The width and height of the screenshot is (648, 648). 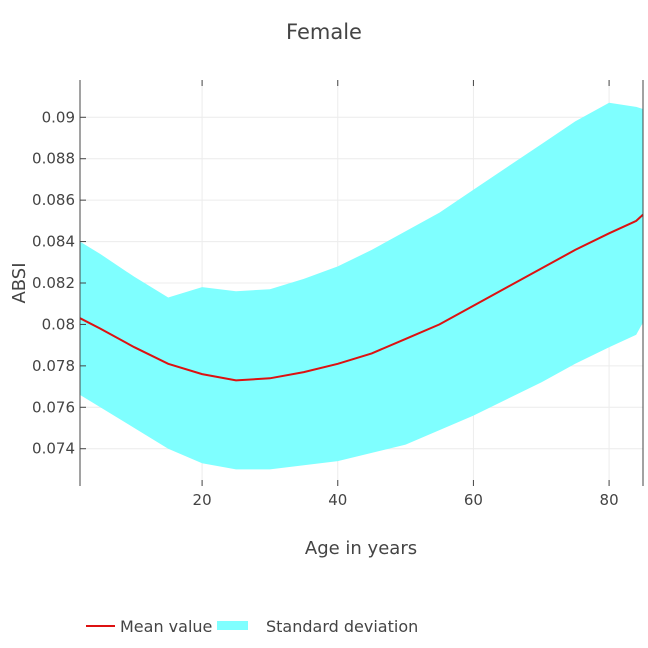 I want to click on y-tick-label: 0.074, so click(x=53, y=449).